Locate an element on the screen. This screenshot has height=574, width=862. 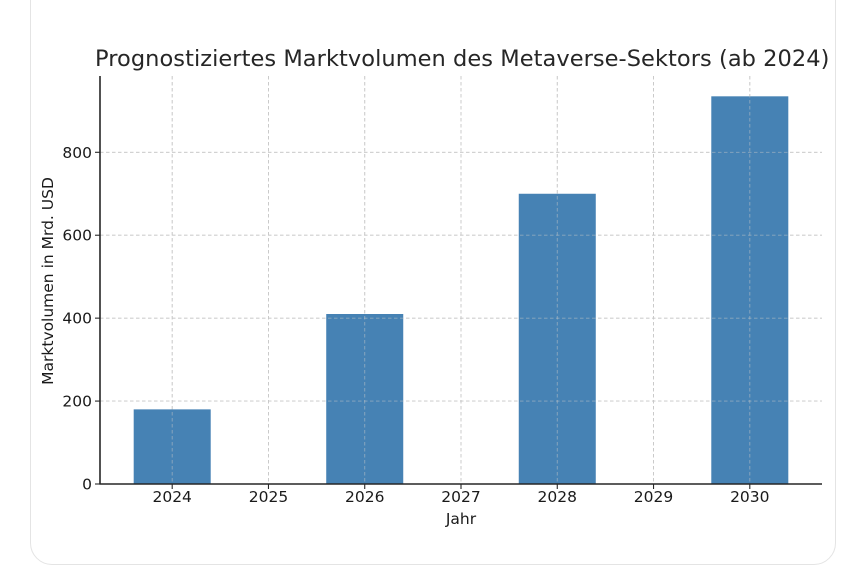
y-tick-label: 200 is located at coordinates (77, 402).